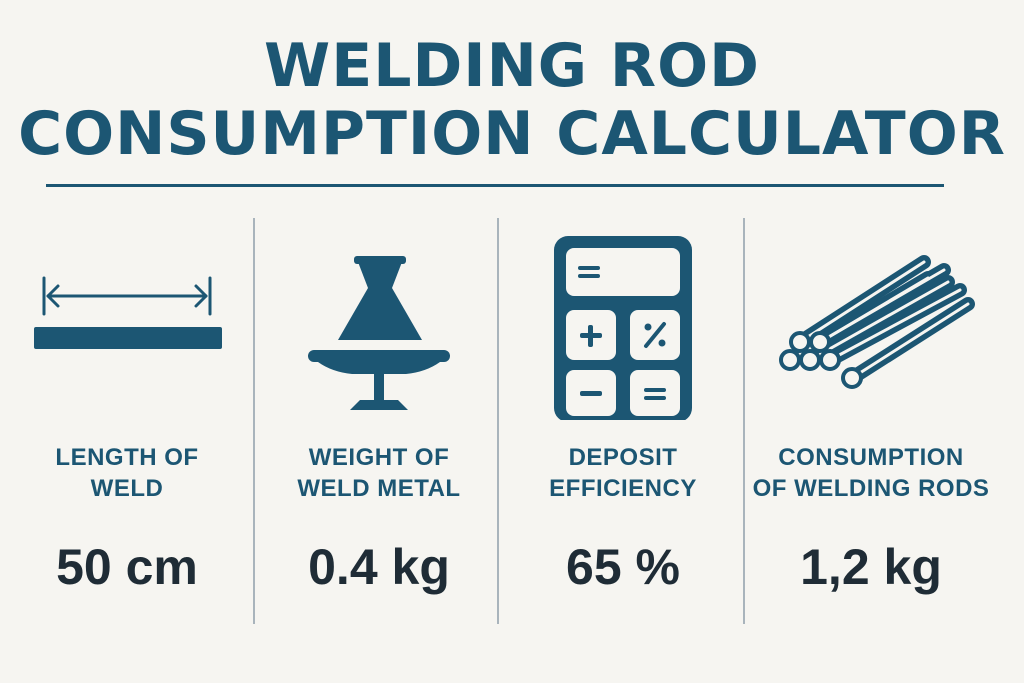 The width and height of the screenshot is (1024, 683). I want to click on deposit-efficiency-card: DEPOSIT EFFICIENCY 65 %, so click(623, 420).